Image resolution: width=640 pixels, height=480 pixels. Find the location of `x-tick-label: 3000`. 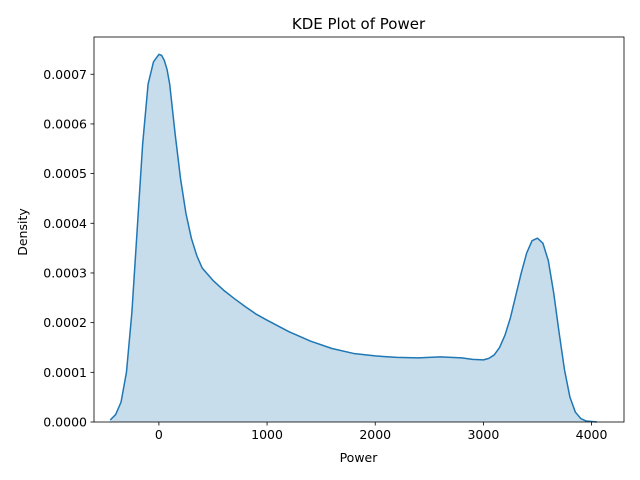

x-tick-label: 3000 is located at coordinates (483, 434).